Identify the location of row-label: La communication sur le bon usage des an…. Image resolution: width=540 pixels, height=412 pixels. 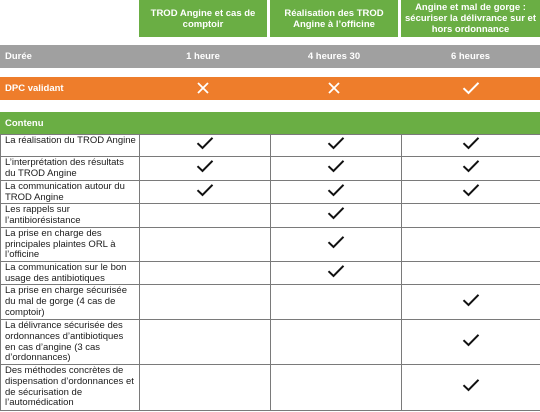
(70, 273).